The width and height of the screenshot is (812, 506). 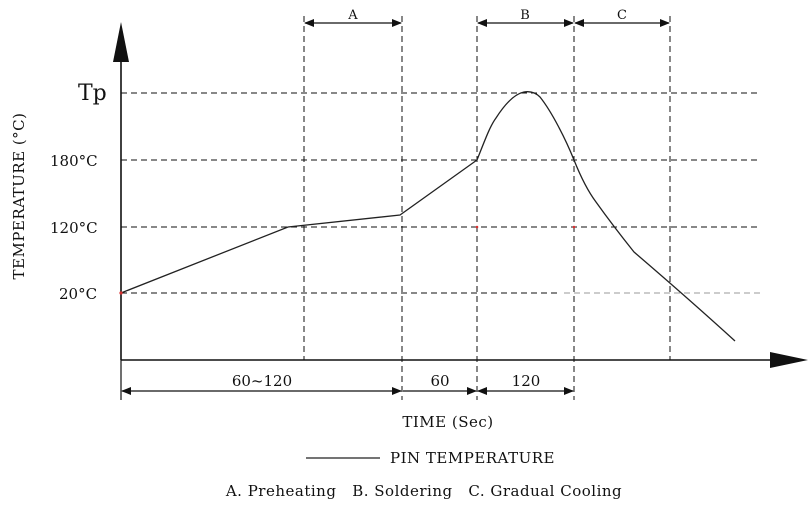 I want to click on x-axis-arrow-icon, so click(x=789, y=360).